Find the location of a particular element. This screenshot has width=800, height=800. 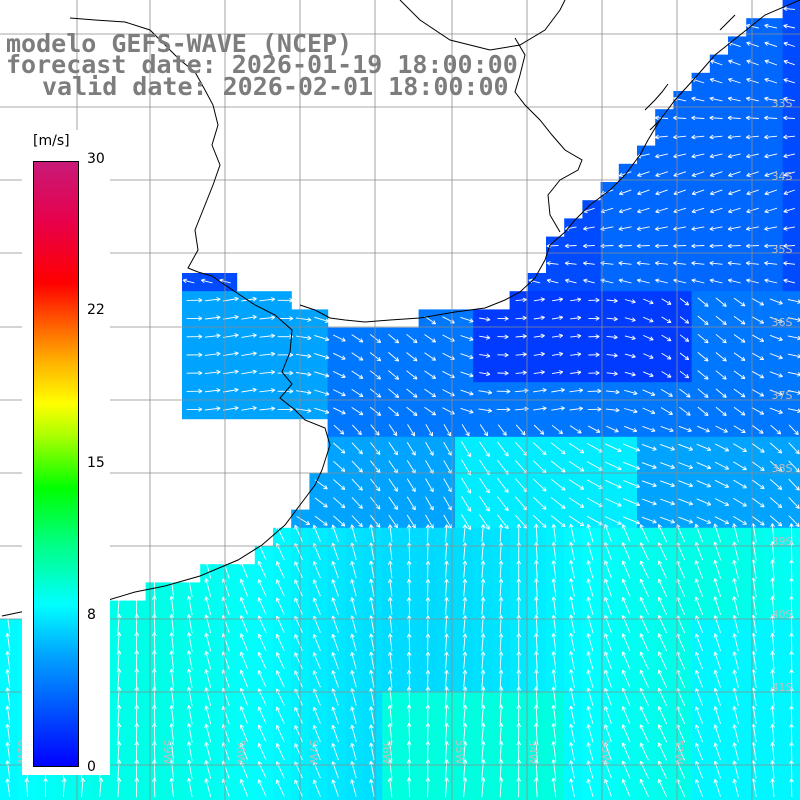

colorbar-tick-8: 8 is located at coordinates (91, 615).